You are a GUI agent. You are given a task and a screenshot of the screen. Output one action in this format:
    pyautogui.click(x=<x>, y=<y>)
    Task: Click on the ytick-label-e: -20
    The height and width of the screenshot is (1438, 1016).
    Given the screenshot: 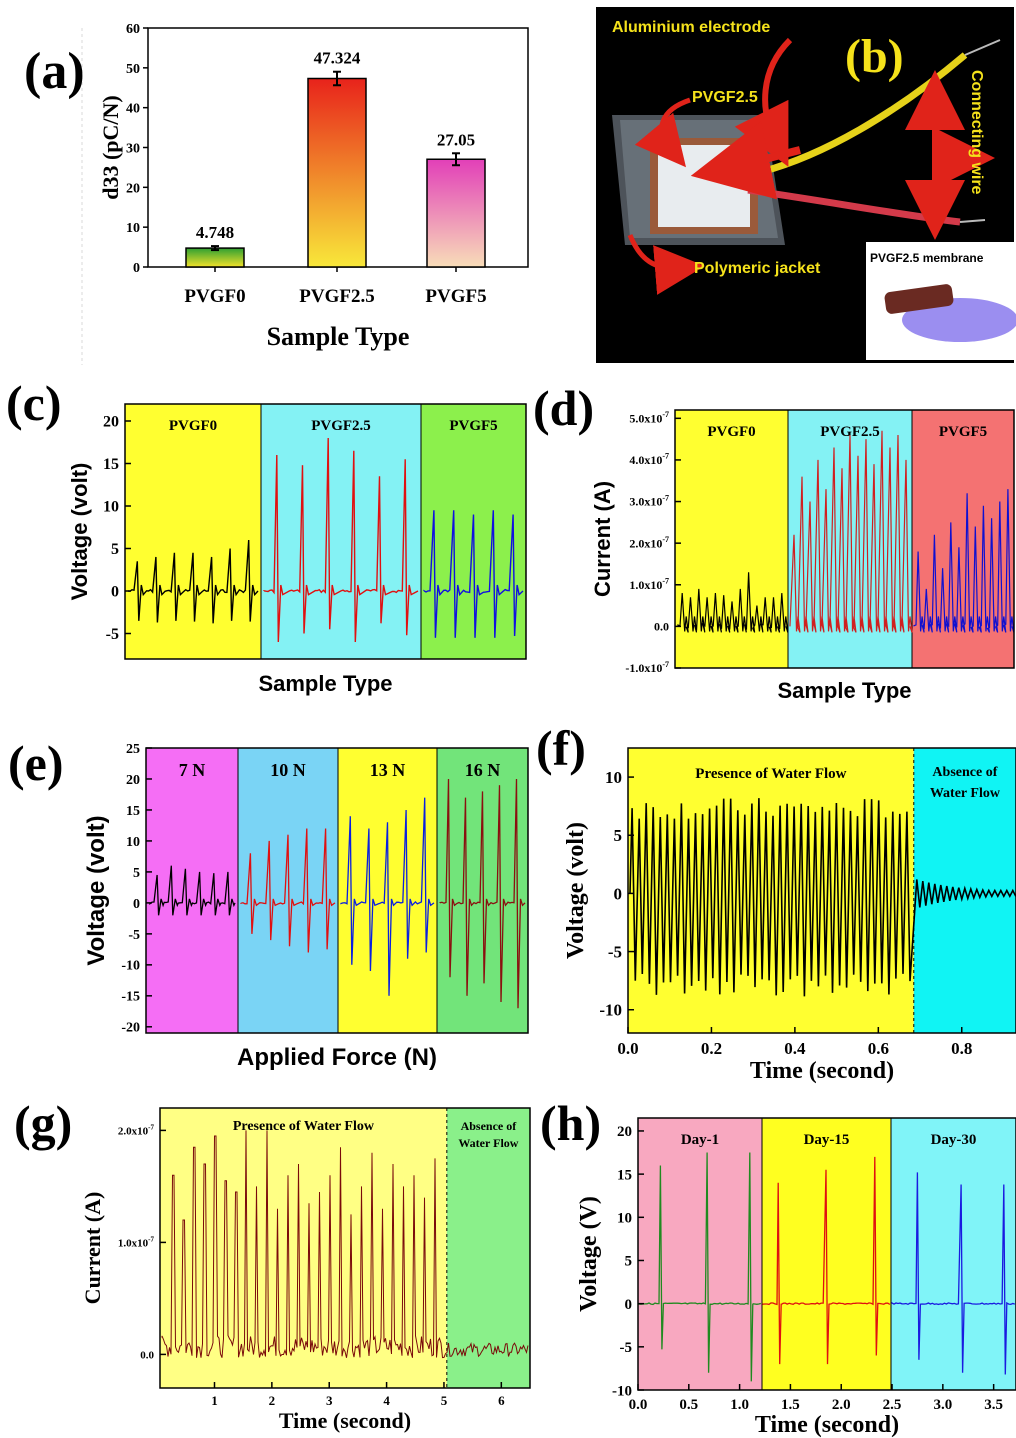 What is the action you would take?
    pyautogui.click(x=130, y=1028)
    